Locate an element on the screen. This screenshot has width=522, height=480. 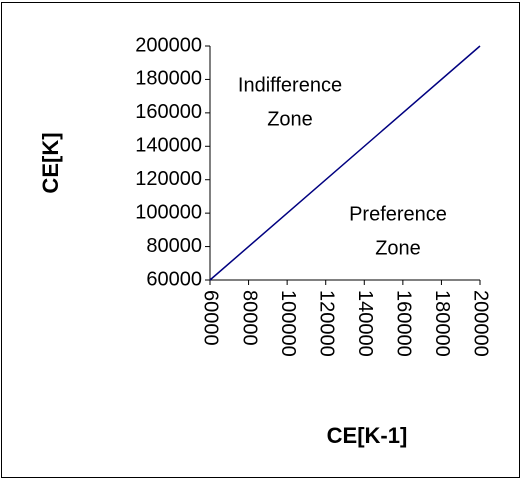
x-axis-label: CE[K-1] is located at coordinates (367, 435).